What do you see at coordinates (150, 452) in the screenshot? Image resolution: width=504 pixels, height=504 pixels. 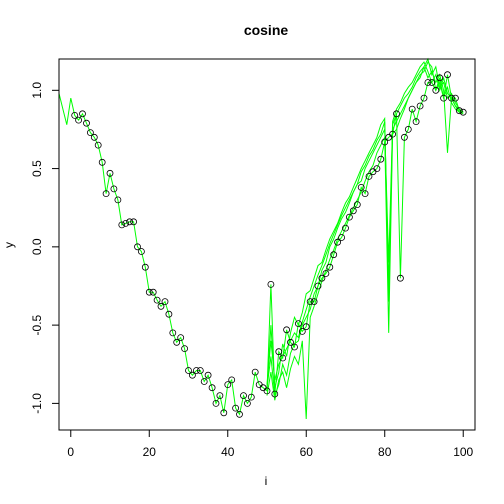 I see `x-tick-label: 20` at bounding box center [150, 452].